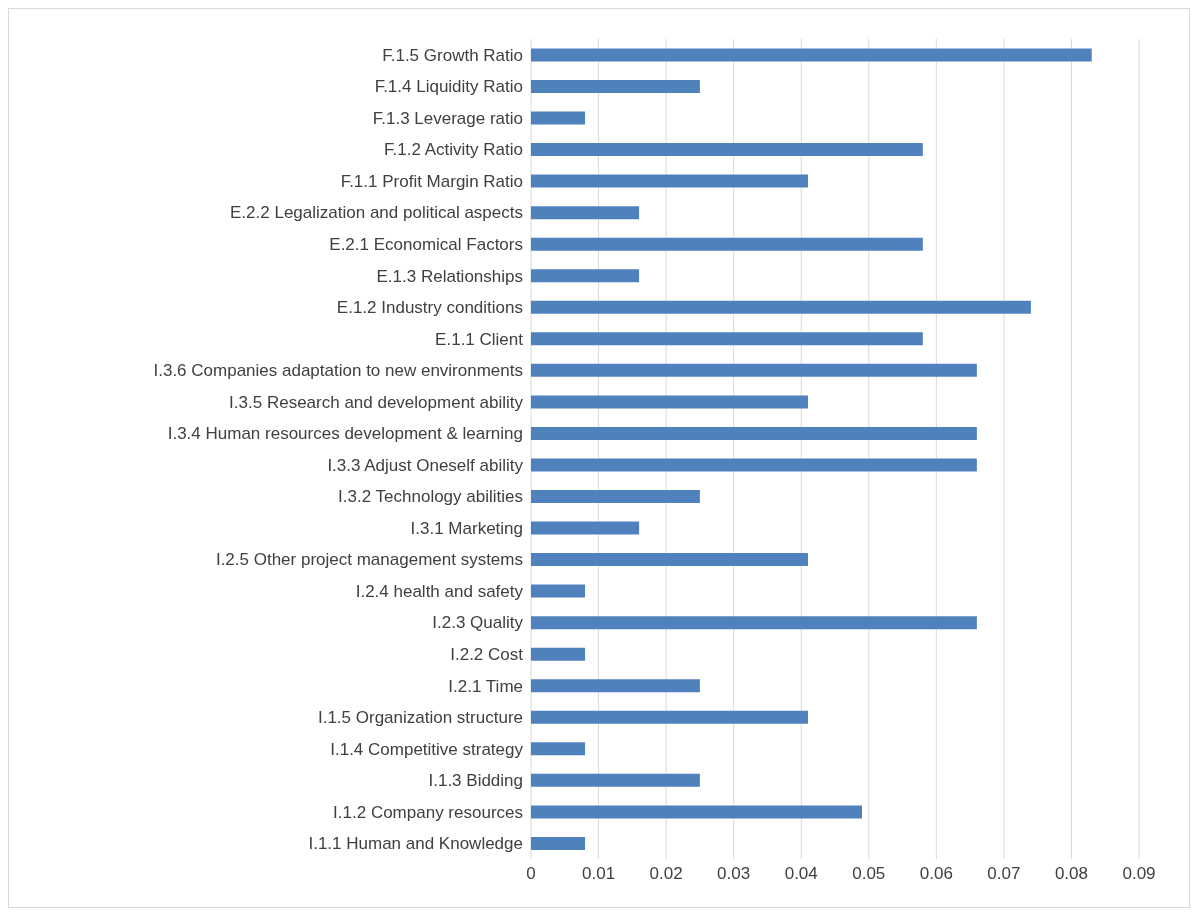 The width and height of the screenshot is (1197, 916). What do you see at coordinates (420, 718) in the screenshot?
I see `y-tick-label: I.1.5 Organization structure` at bounding box center [420, 718].